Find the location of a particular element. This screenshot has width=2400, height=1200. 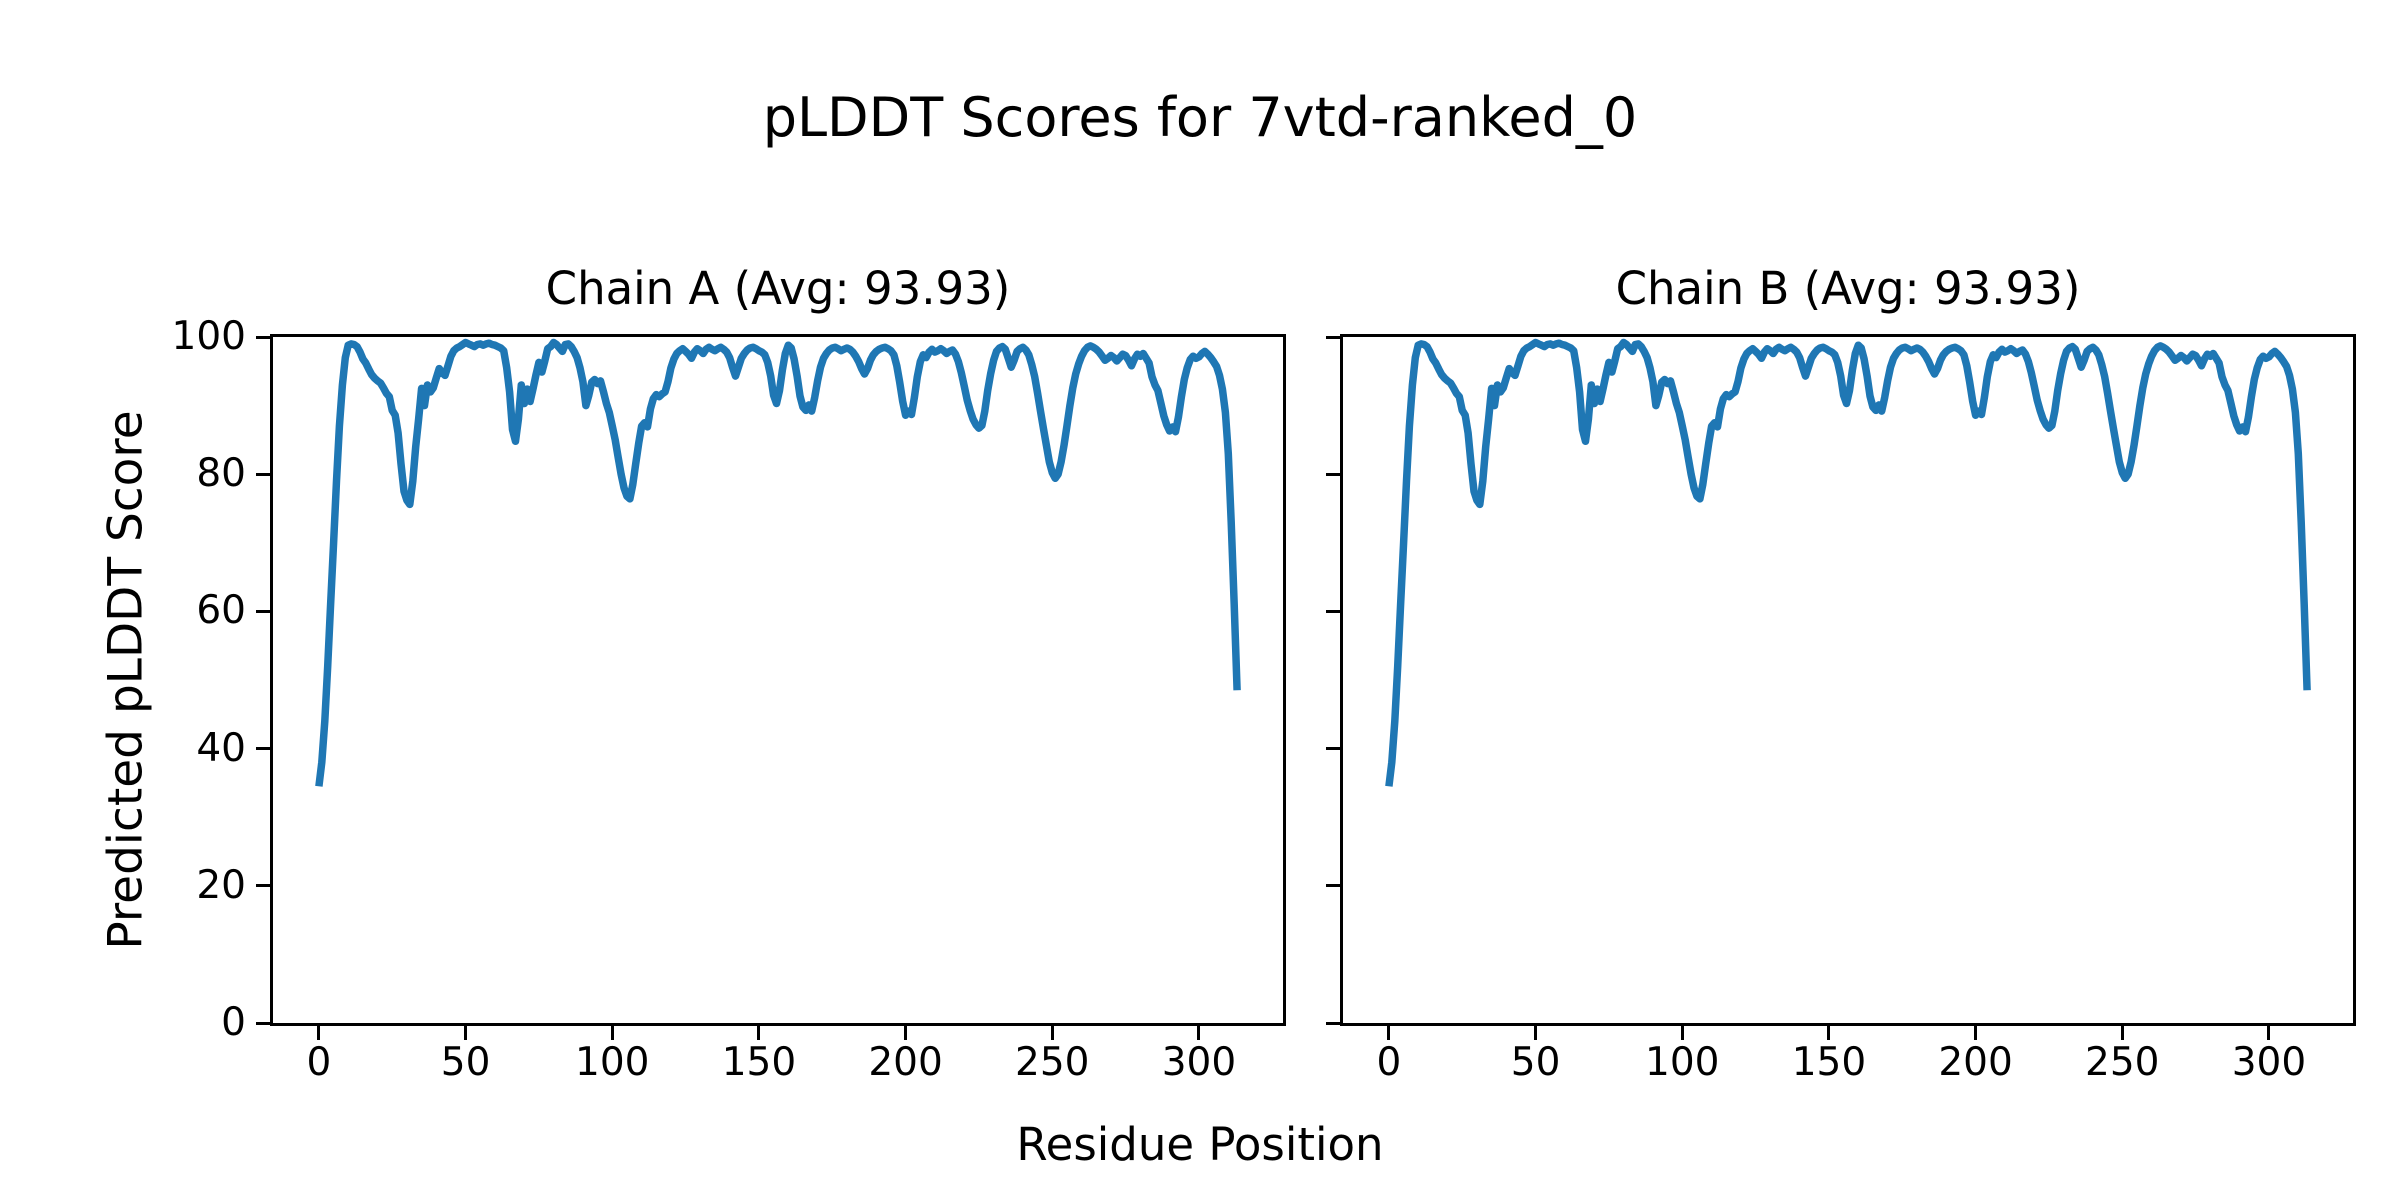

plddt-line-chain-a is located at coordinates (778, 562).